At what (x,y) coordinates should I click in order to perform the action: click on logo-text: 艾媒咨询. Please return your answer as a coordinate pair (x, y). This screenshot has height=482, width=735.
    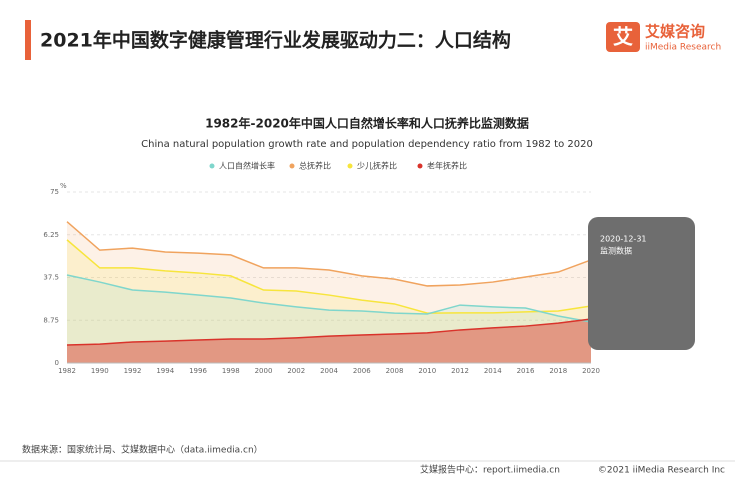
    Looking at the image, I should click on (675, 32).